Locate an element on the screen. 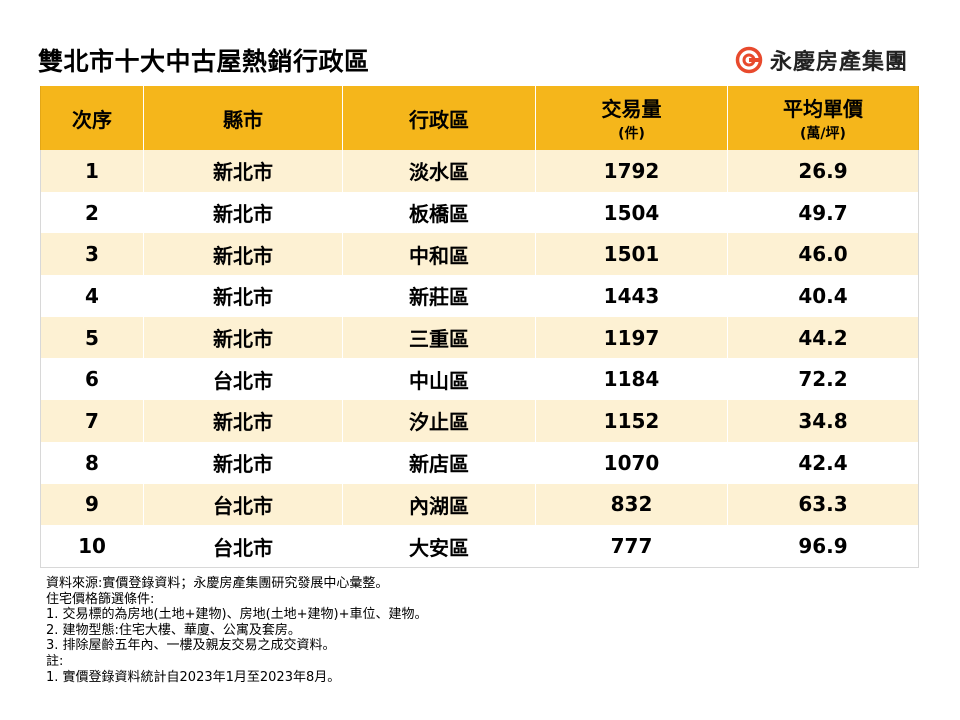 Image resolution: width=960 pixels, height=720 pixels. note-remark-1: 1. 實價登錄資料統計自2023年1月至2023年8月。 is located at coordinates (193, 677).